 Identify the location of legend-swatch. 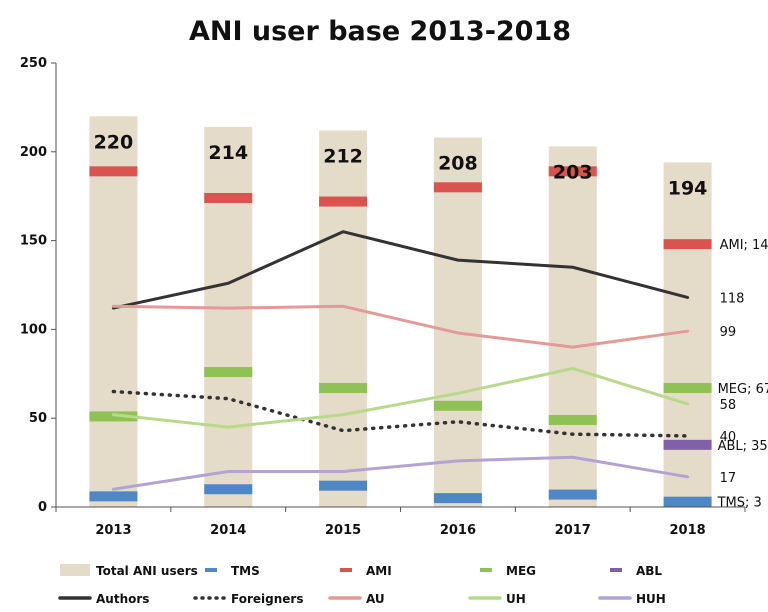
(75, 570).